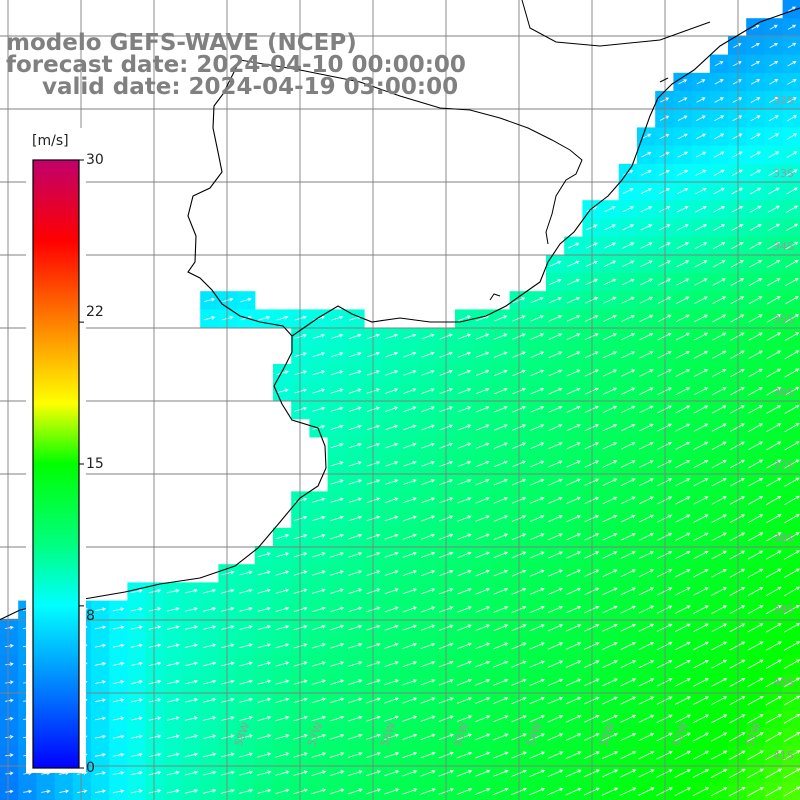  I want to click on title-forecast-date: forecast date: 2024-04-10 00:00:00, so click(236, 65).